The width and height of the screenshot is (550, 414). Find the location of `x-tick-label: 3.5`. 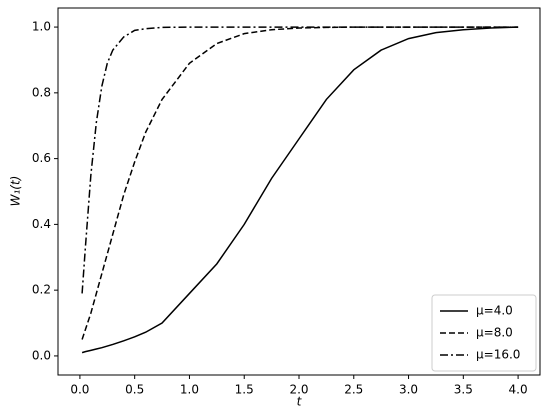

x-tick-label: 3.5 is located at coordinates (463, 390).